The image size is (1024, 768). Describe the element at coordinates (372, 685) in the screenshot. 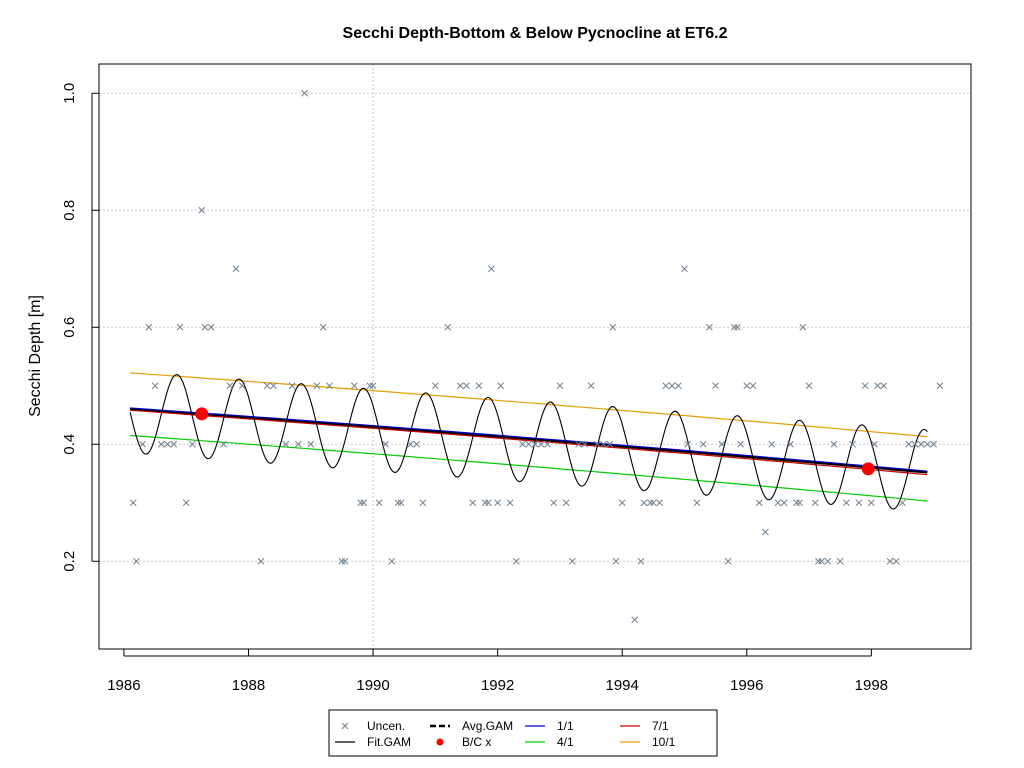

I see `x-tick-label: 1990` at that location.